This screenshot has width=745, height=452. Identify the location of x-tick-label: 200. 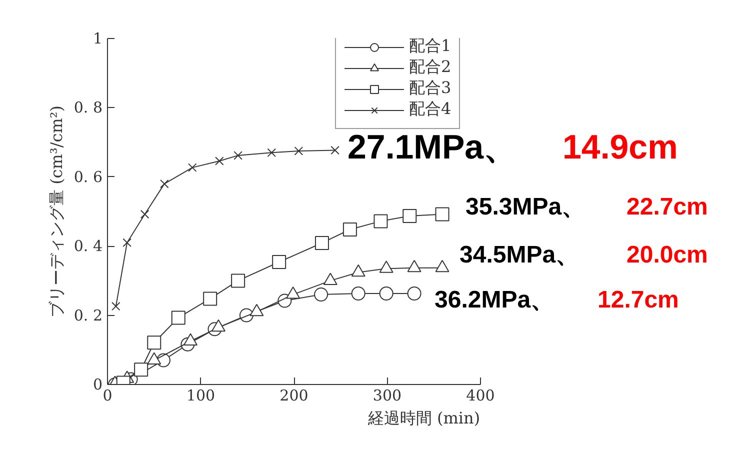
(294, 395).